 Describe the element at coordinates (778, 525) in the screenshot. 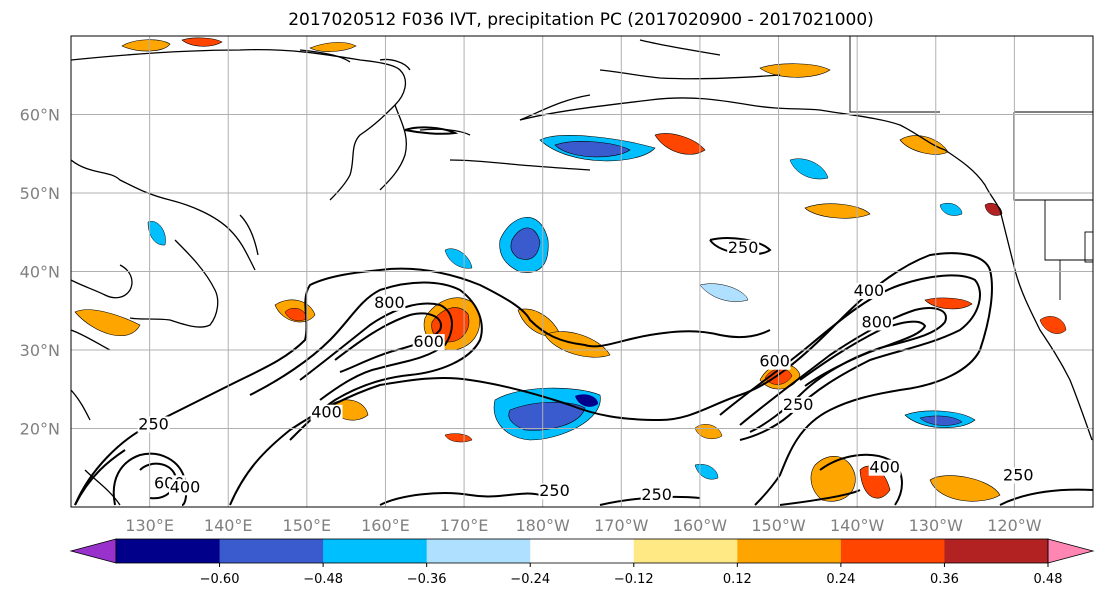

I see `longitude-tick-label: 150°W` at that location.